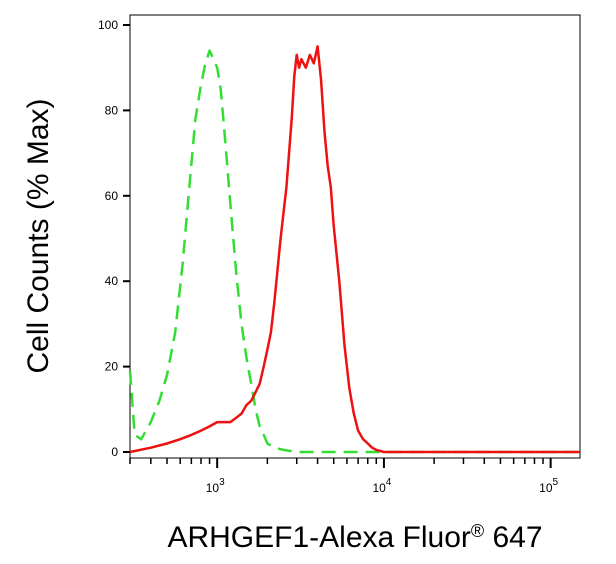  What do you see at coordinates (108, 25) in the screenshot?
I see `y-tick-label: 100` at bounding box center [108, 25].